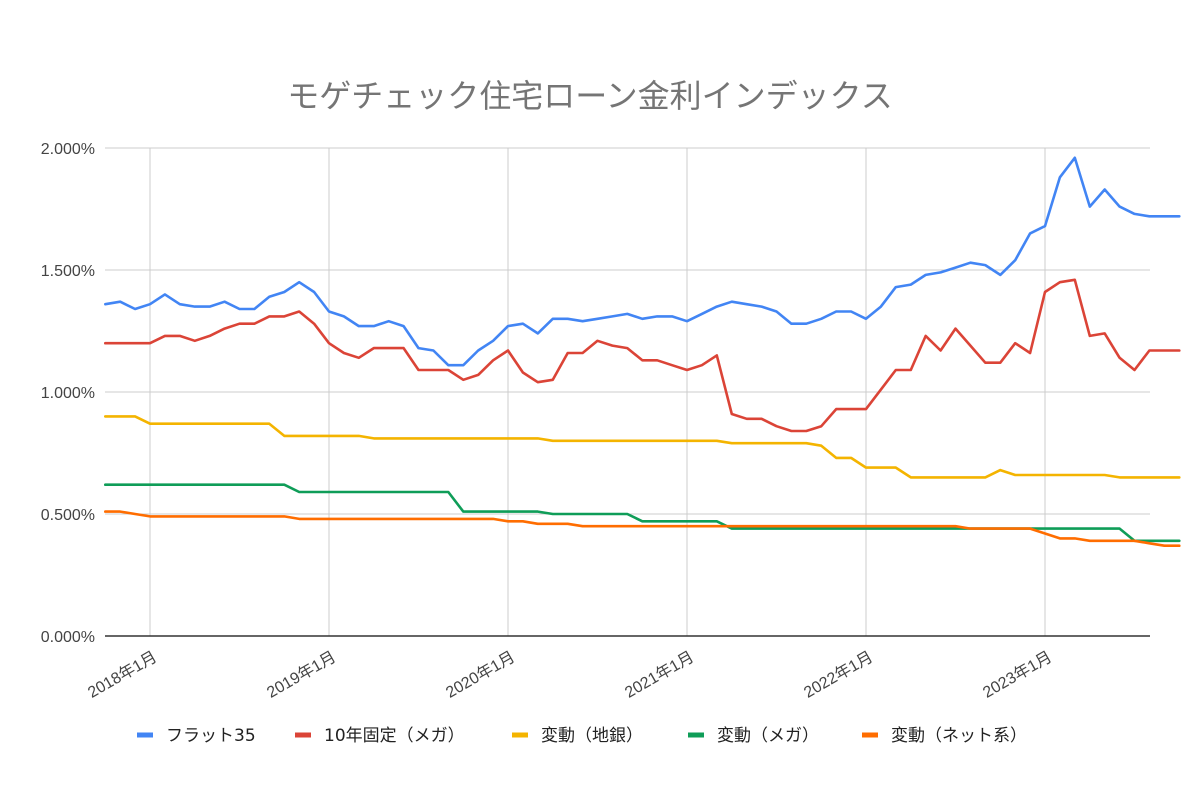 This screenshot has width=1200, height=801. I want to click on y-tick-label: 0.500%, so click(68, 515).